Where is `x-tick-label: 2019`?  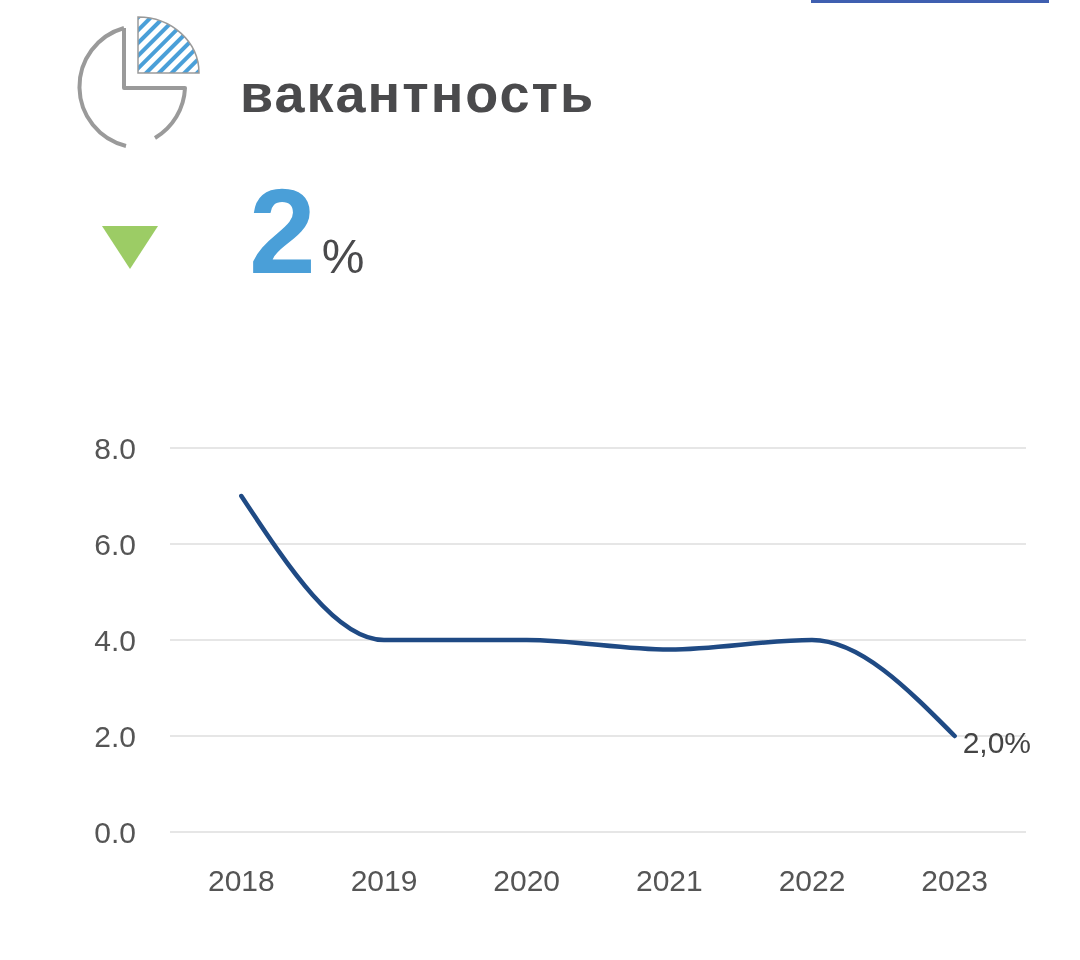
x-tick-label: 2019 is located at coordinates (384, 881).